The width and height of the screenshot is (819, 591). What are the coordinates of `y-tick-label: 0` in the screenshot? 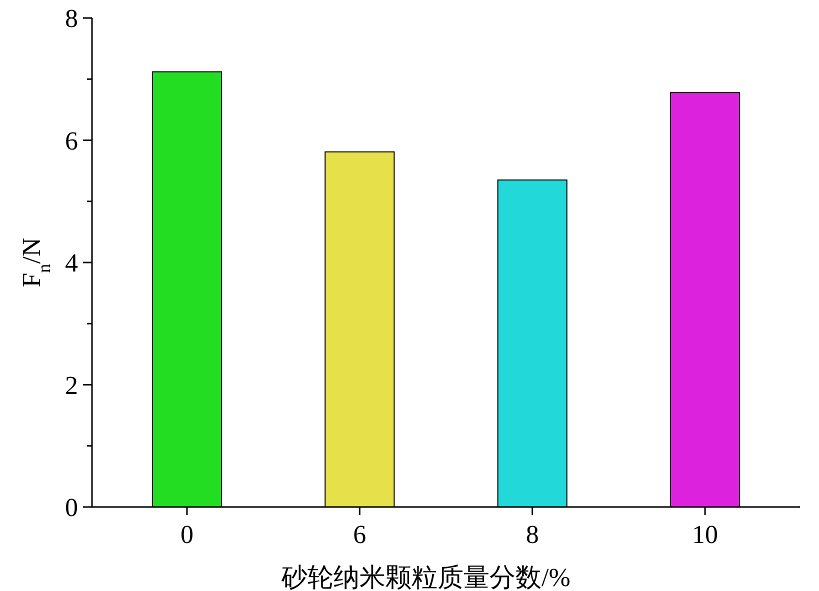 It's located at (71, 507).